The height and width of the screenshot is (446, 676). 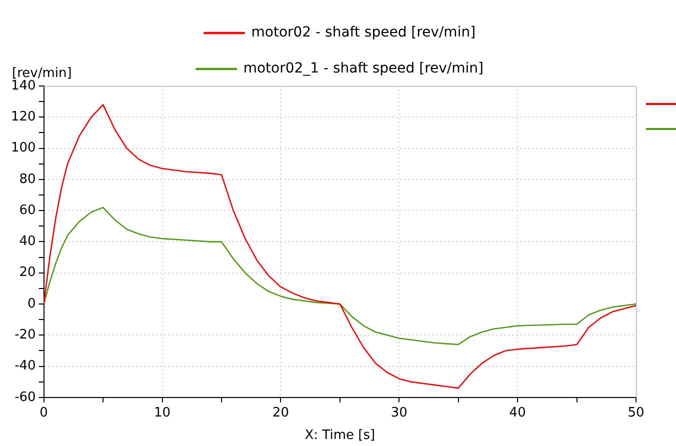 I want to click on y-tick-label: -40, so click(x=25, y=366).